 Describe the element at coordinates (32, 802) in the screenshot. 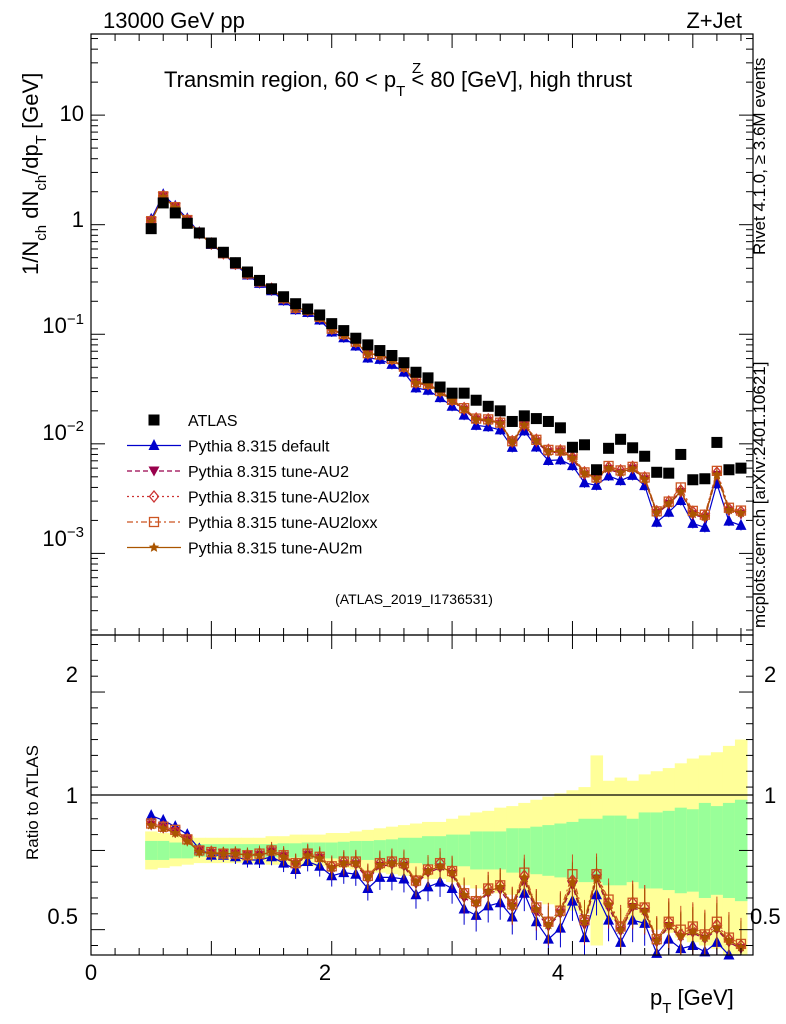

I see `ylabel-ratio: Ratio to ATLAS` at that location.